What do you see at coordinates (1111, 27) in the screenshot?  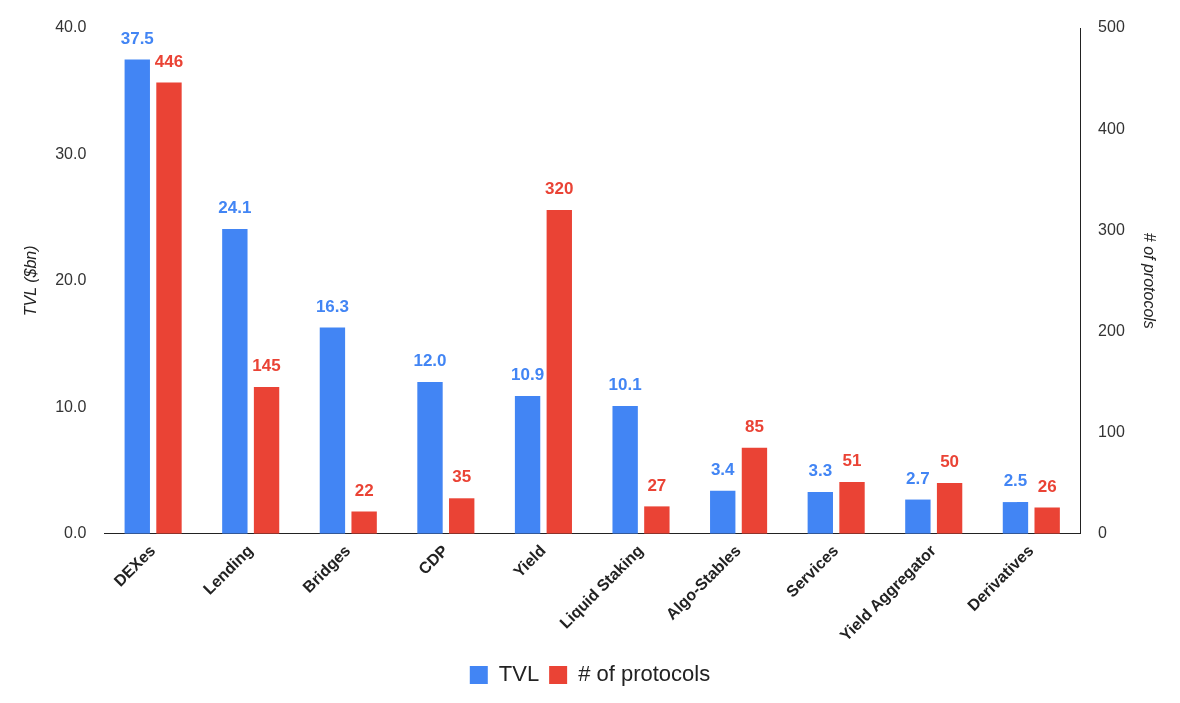 I see `y2-tick-label: 500` at bounding box center [1111, 27].